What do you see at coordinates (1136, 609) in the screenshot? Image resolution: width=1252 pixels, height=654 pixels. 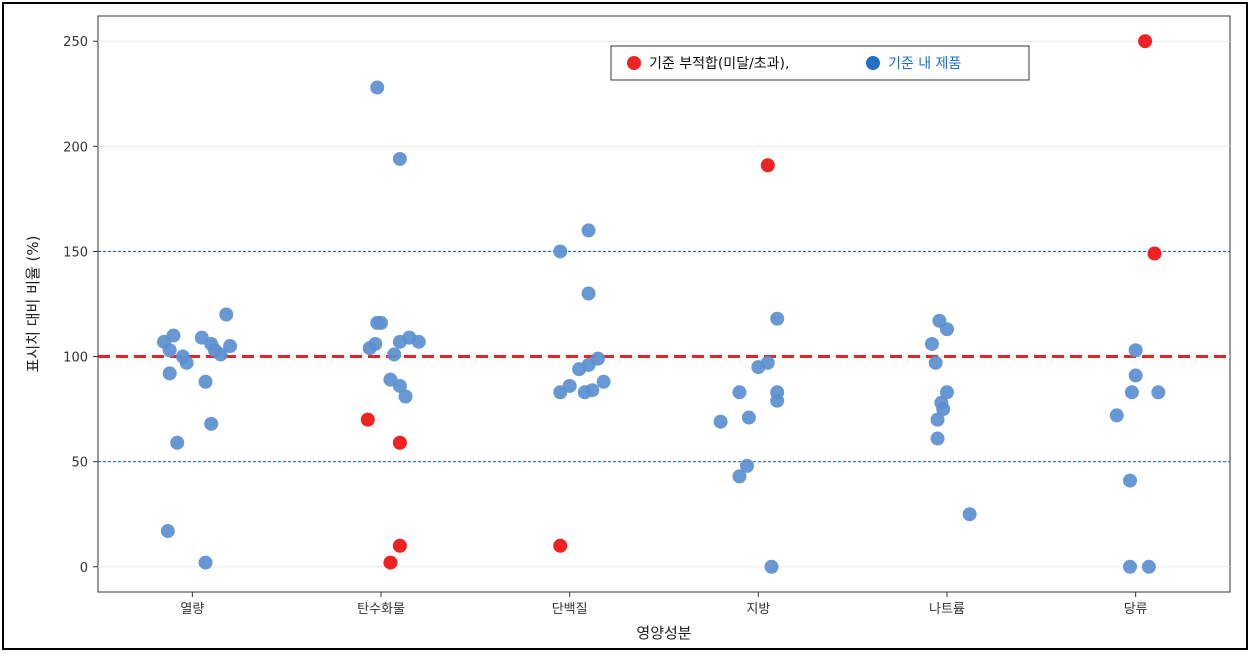 I see `x-tick-label: 당류` at bounding box center [1136, 609].